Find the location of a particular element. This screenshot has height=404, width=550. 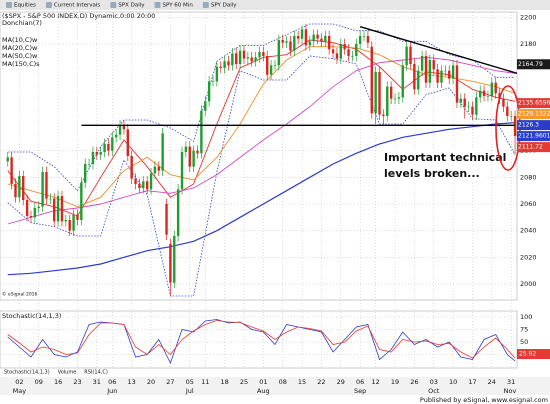

panel-tab: Stochastic(14,1,3) is located at coordinates (27, 373).